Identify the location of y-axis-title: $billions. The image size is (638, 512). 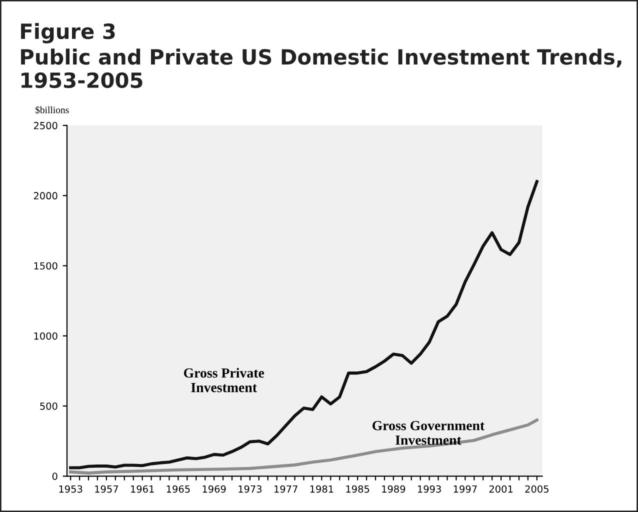
(52, 110).